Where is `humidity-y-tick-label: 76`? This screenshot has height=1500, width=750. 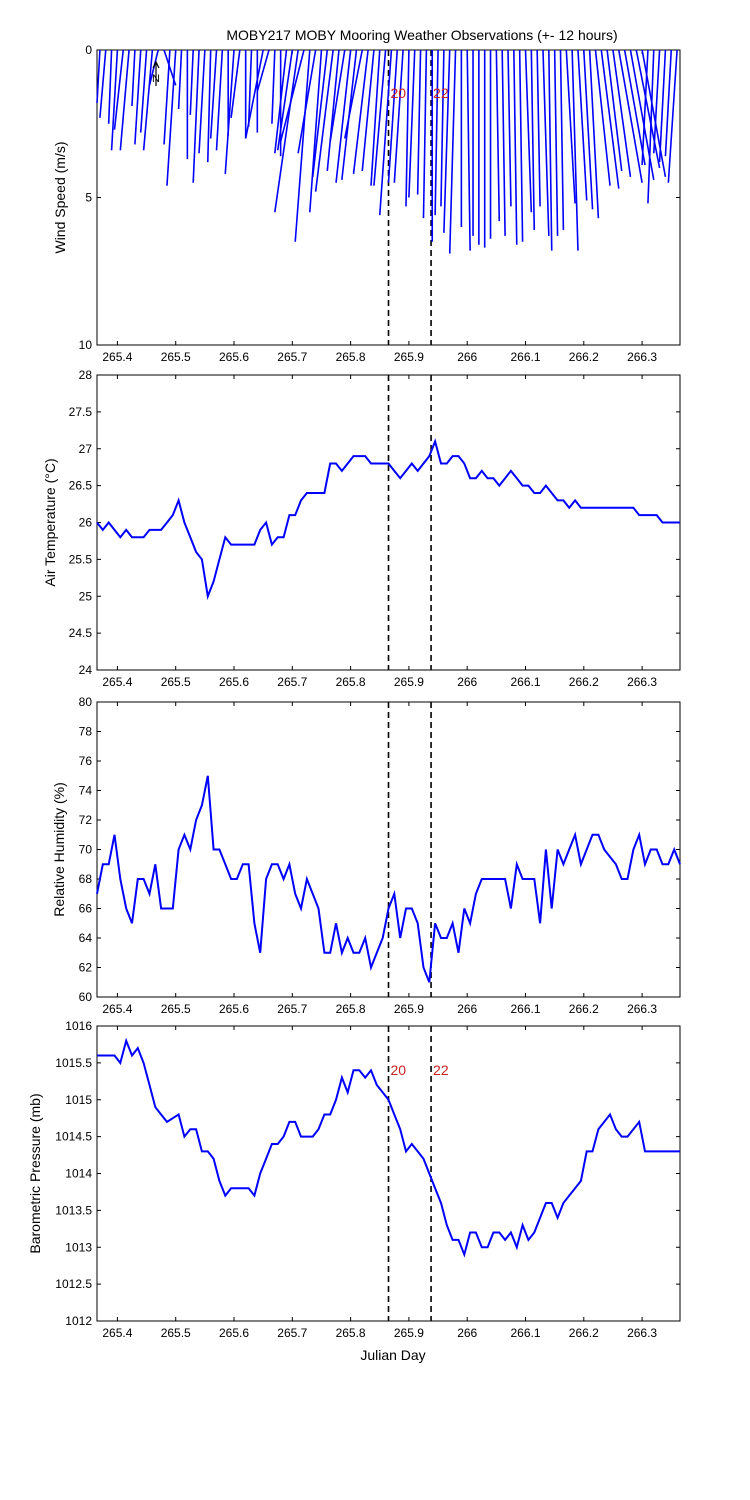 humidity-y-tick-label: 76 is located at coordinates (86, 761).